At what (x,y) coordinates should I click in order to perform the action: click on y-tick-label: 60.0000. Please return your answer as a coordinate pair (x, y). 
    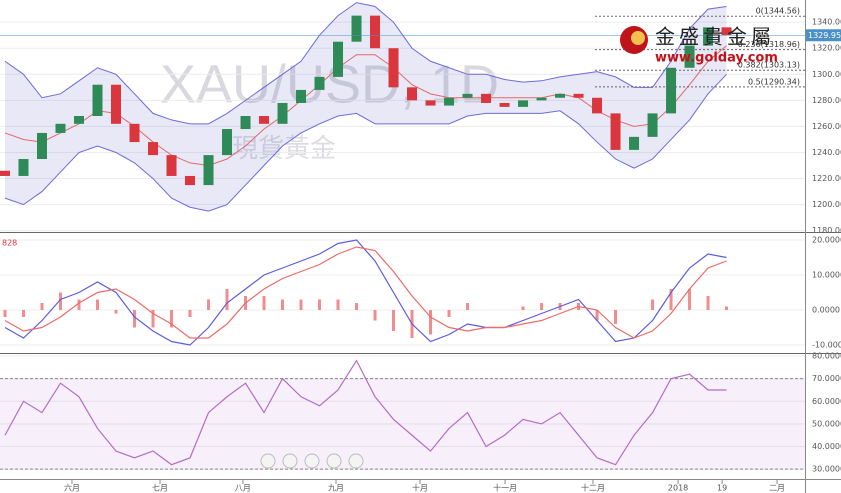
    Looking at the image, I should click on (826, 401).